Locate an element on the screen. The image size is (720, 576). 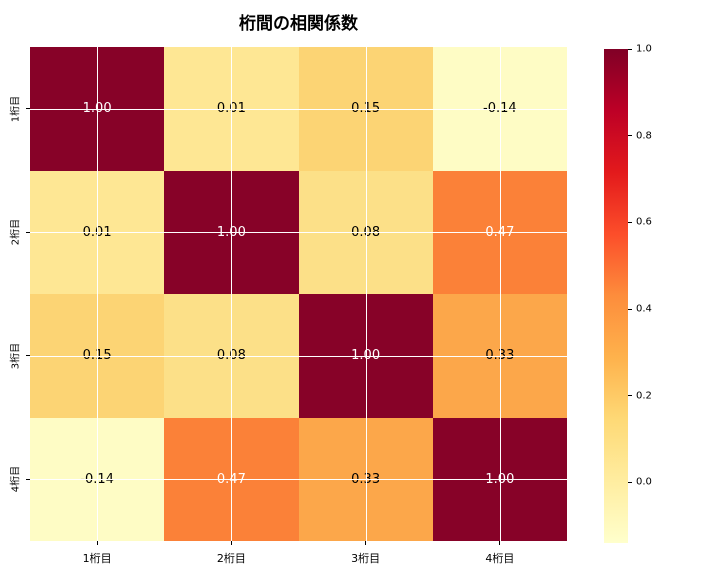
colorbar is located at coordinates (616, 296).